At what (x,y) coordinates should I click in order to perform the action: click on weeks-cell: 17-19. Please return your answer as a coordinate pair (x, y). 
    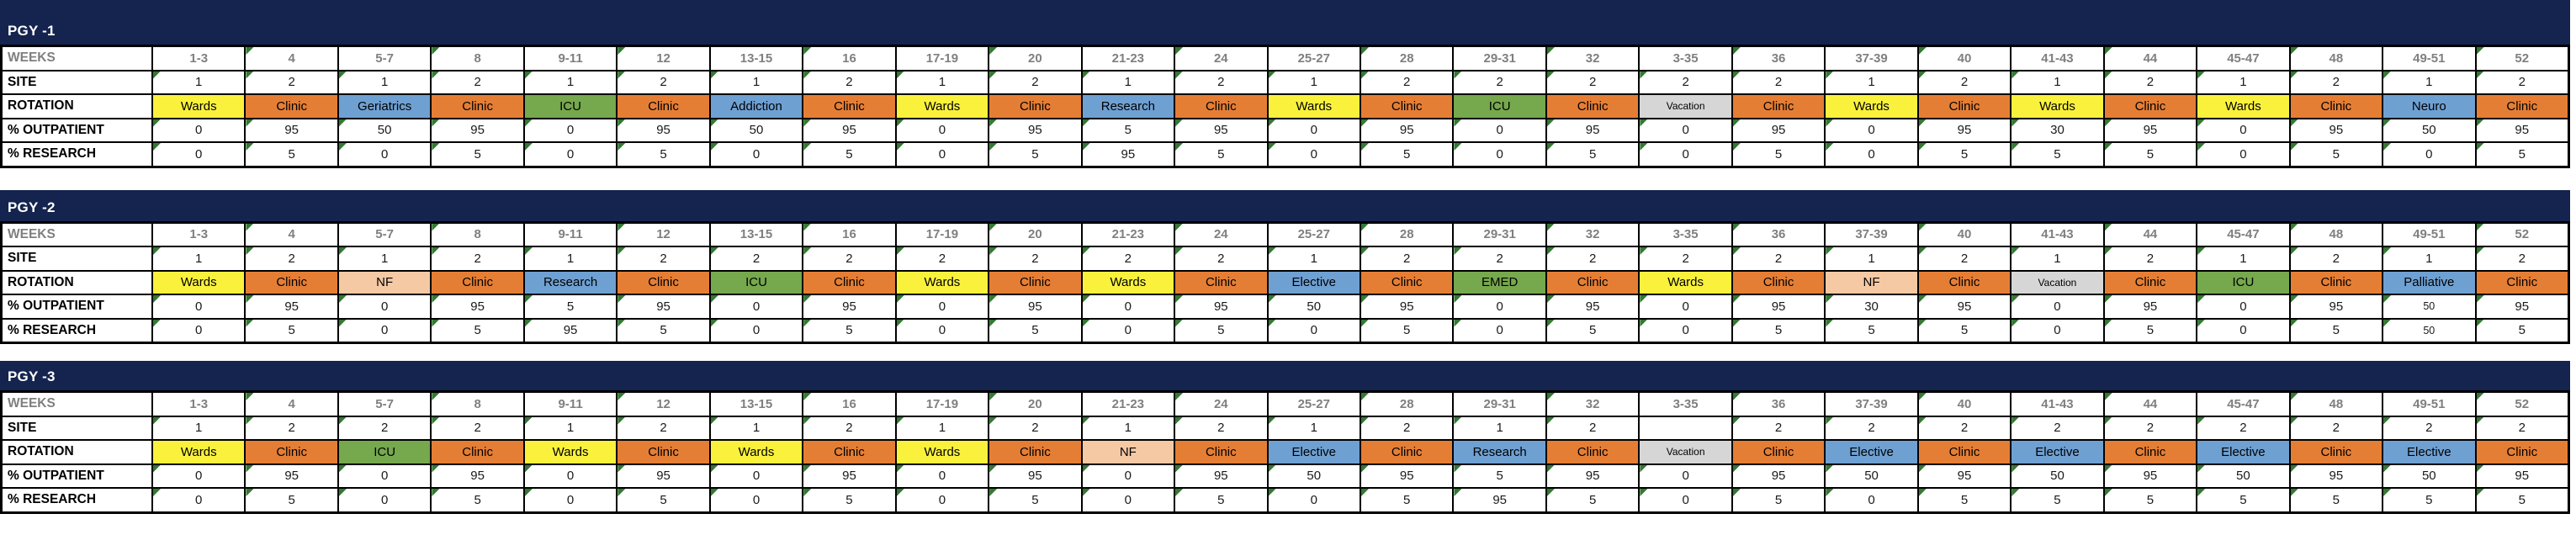
    Looking at the image, I should click on (942, 58).